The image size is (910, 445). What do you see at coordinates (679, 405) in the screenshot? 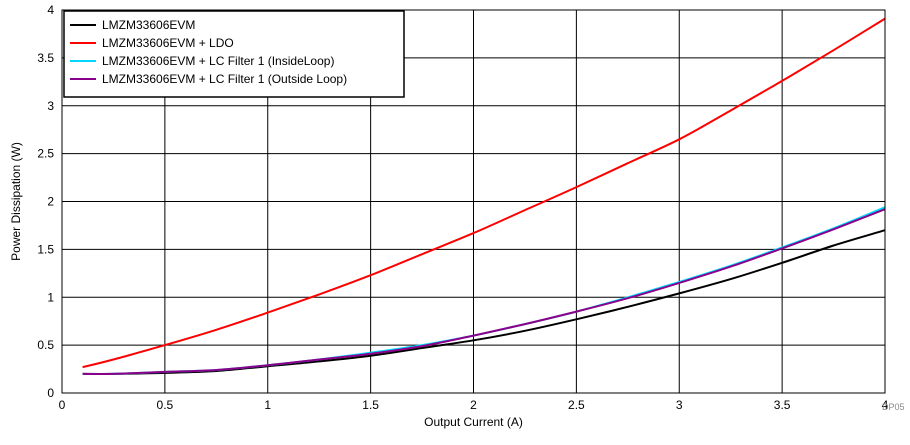
I see `x-tick-label: 3` at bounding box center [679, 405].